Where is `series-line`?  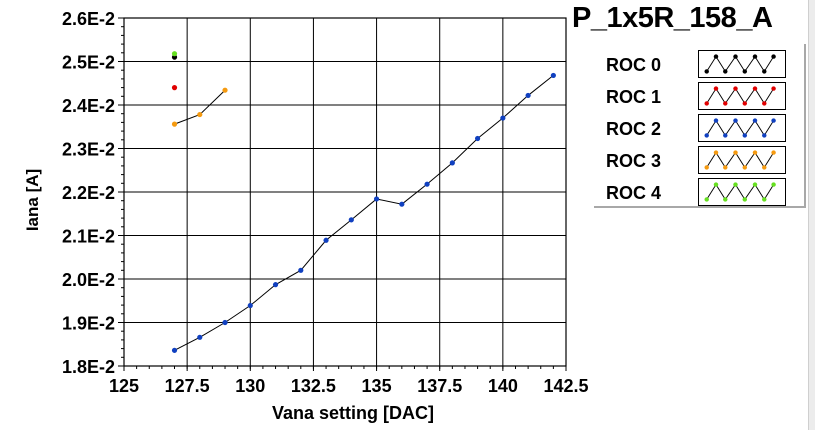
series-line is located at coordinates (200, 107).